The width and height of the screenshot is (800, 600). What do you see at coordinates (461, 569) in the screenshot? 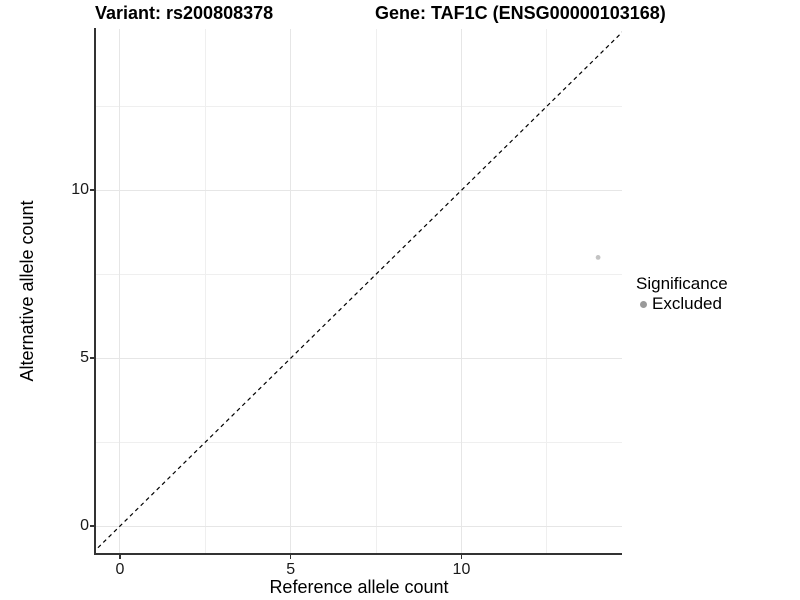
I see `x-axis-tick-label: 10` at bounding box center [461, 569].